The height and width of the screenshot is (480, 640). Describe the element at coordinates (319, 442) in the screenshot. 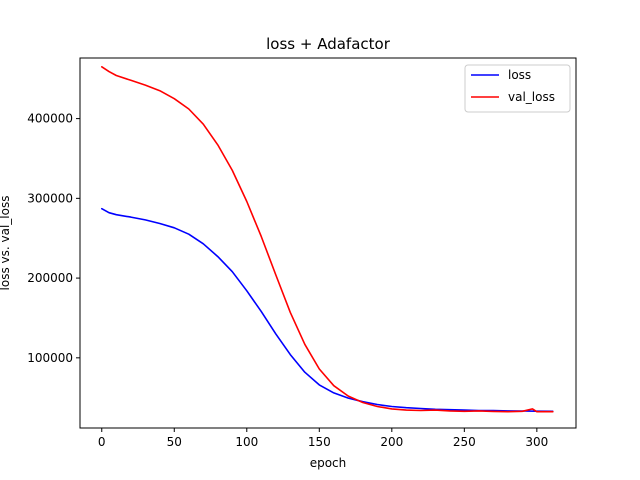

I see `x-tick-label: 150` at that location.